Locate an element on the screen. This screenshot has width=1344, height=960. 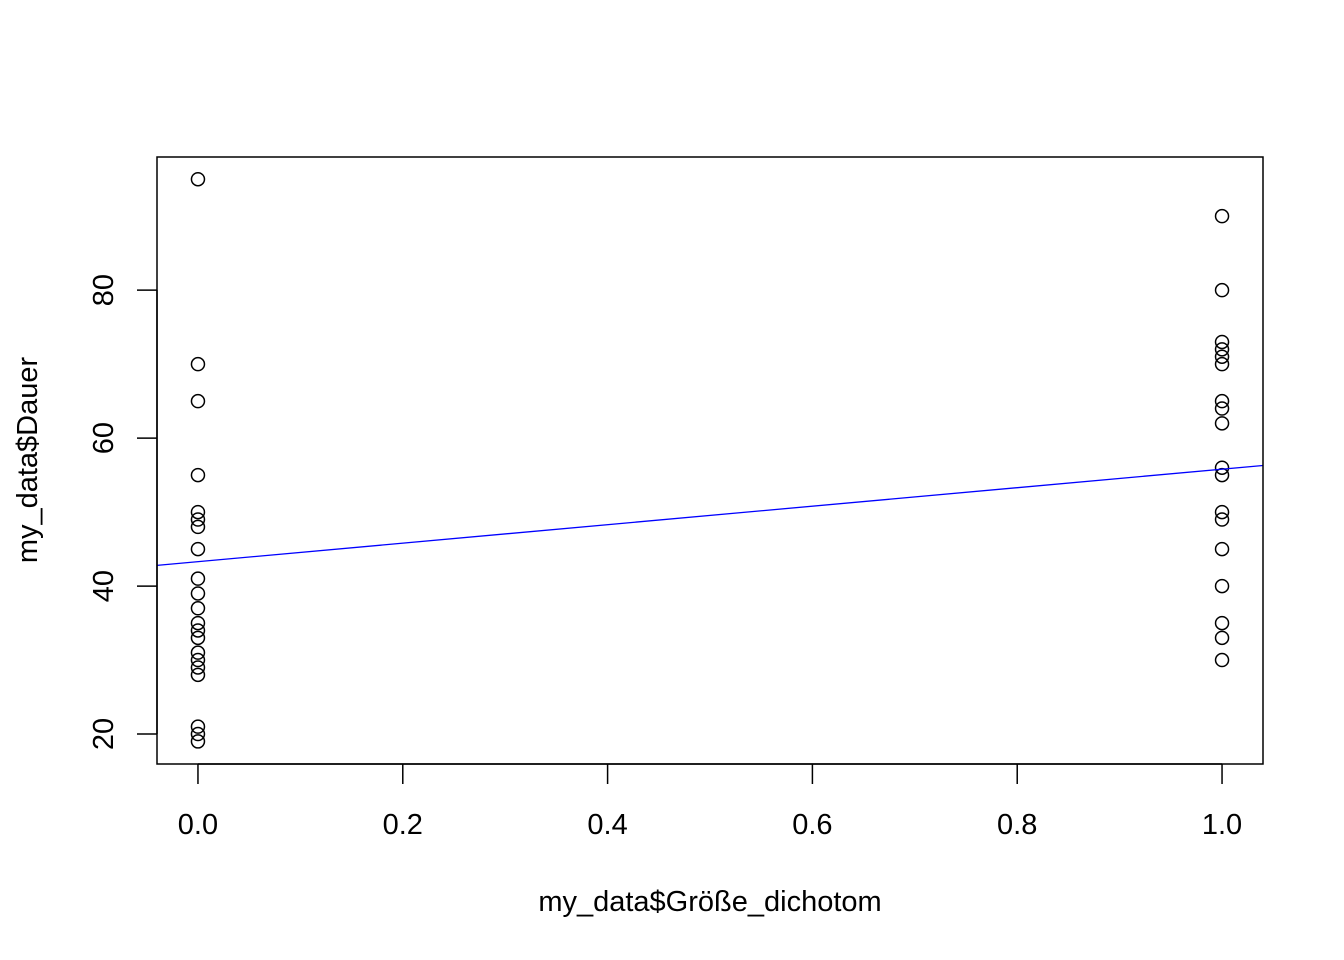
x-tick-label: 0.0 is located at coordinates (198, 825).